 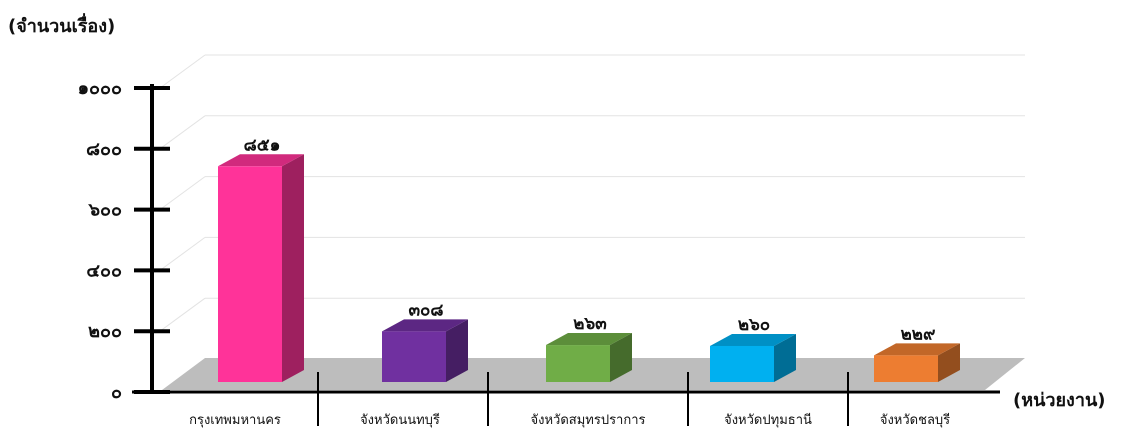 What do you see at coordinates (915, 420) in the screenshot?
I see `category-label: จังหวัดชลบุรี` at bounding box center [915, 420].